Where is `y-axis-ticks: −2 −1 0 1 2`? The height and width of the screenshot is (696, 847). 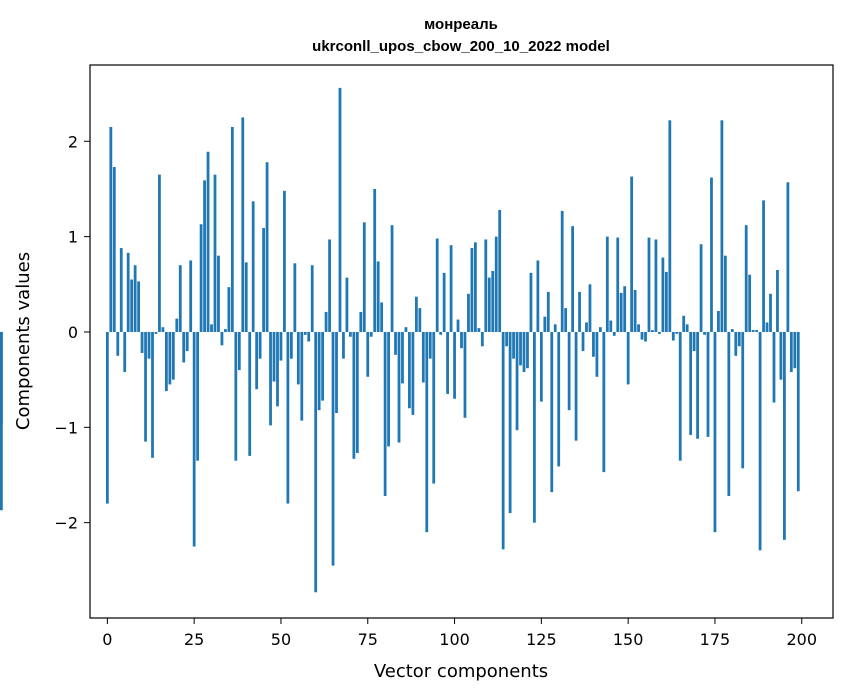
y-axis-ticks: −2 −1 0 1 2 is located at coordinates (72, 332).